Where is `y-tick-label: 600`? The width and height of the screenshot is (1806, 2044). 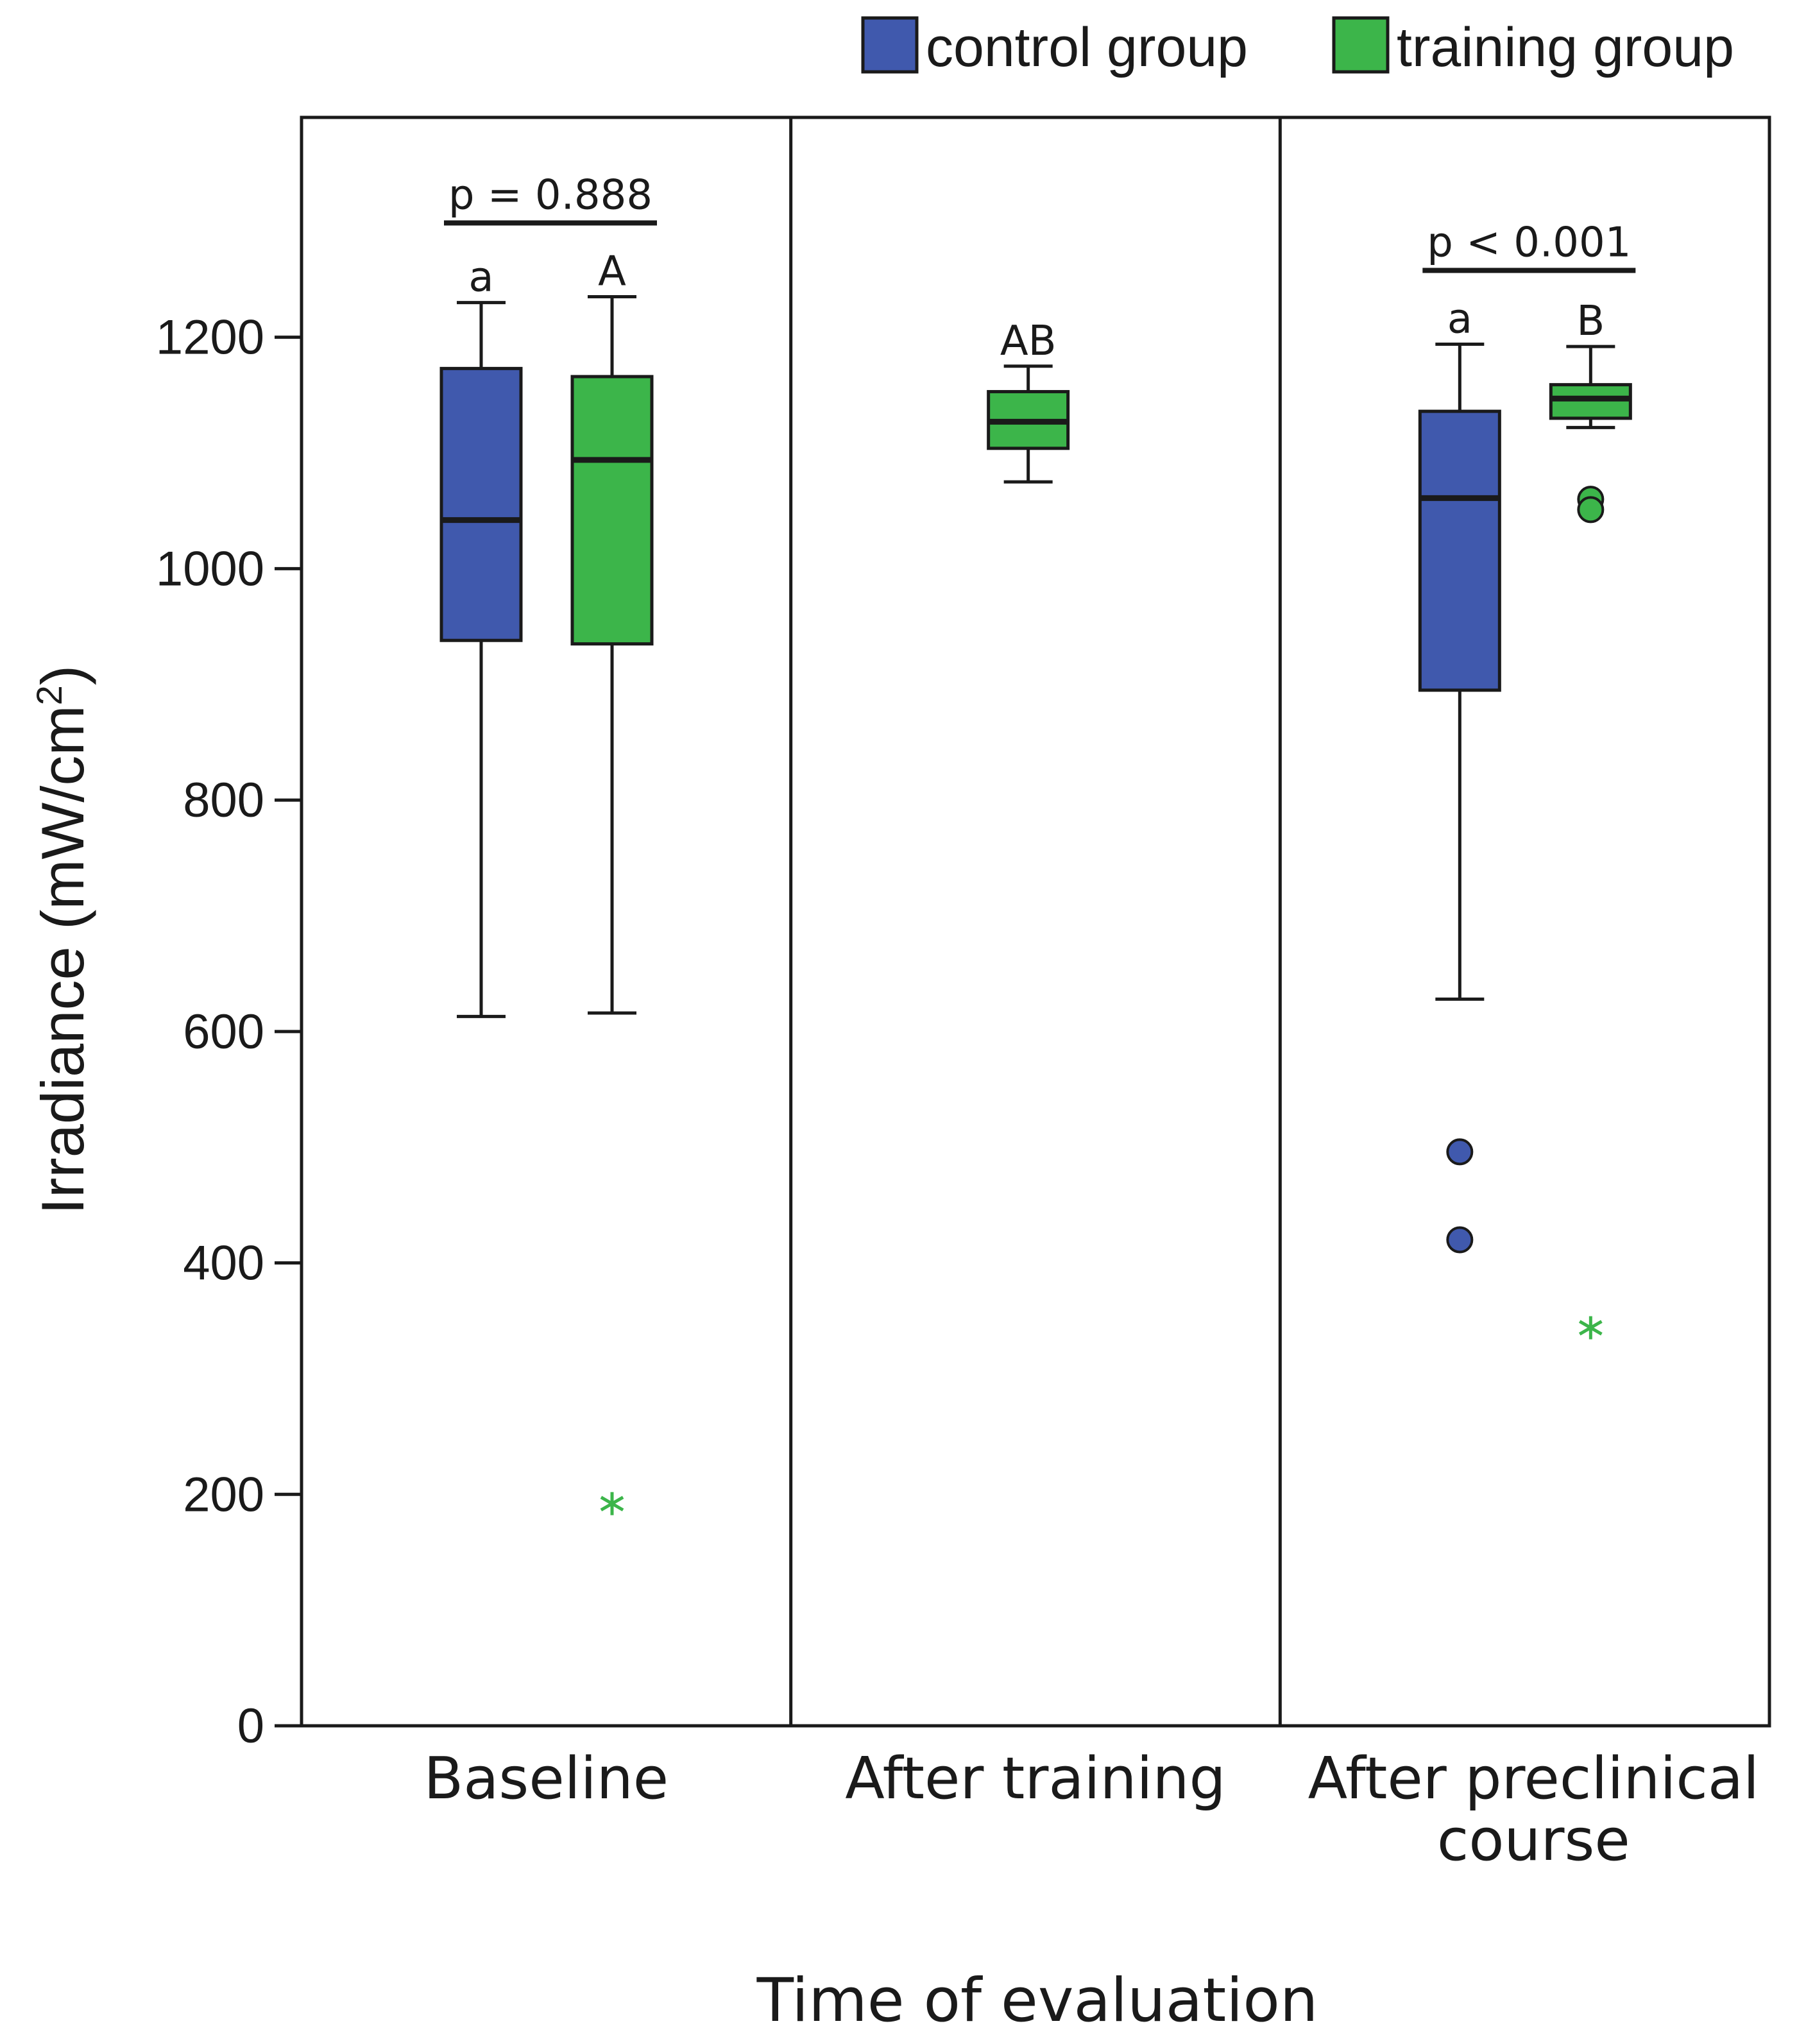
y-tick-label: 600 is located at coordinates (223, 1032).